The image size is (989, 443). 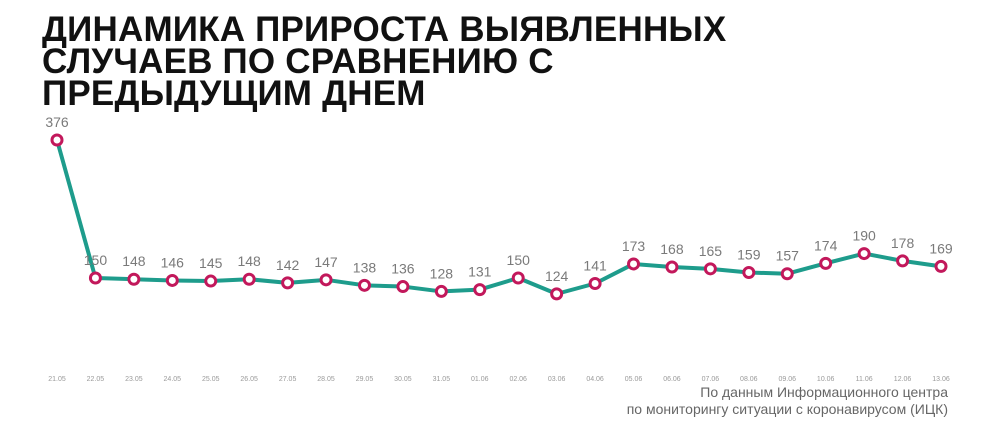 I want to click on x-tick-label: 28.05, so click(x=326, y=379).